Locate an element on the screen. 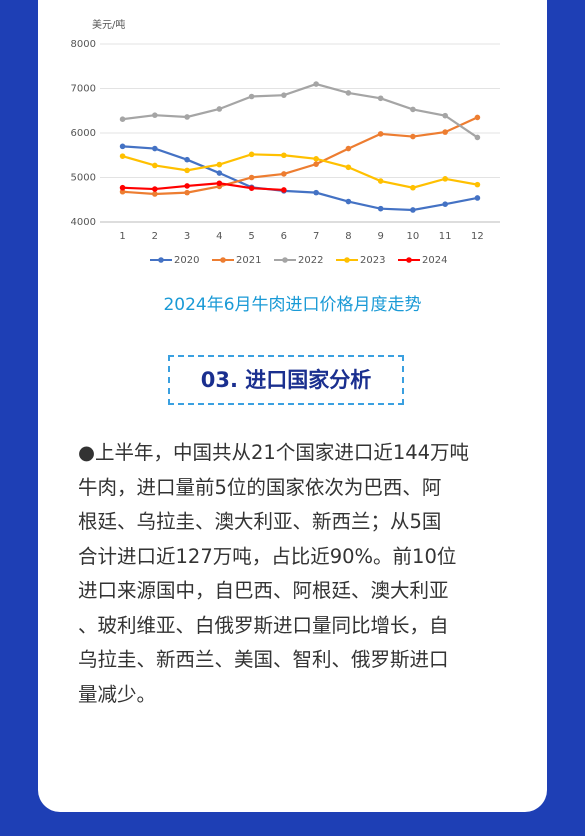 Image resolution: width=585 pixels, height=836 pixels. x-tick-label: 10 is located at coordinates (413, 236).